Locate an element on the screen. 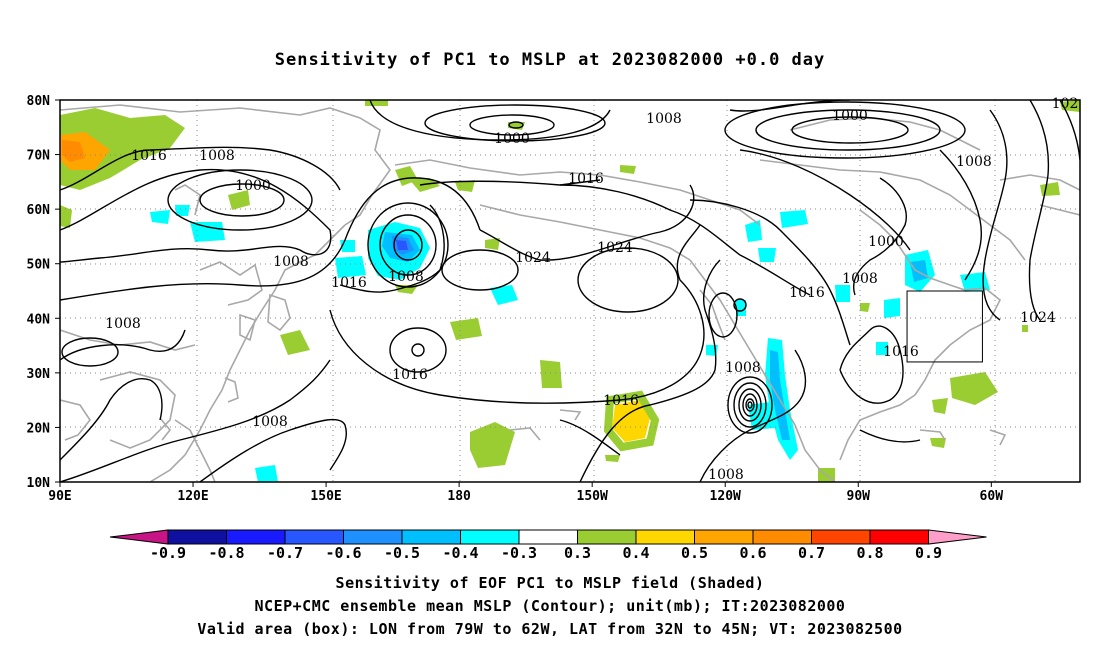 This screenshot has height=650, width=1100. valid-area-box is located at coordinates (944, 326).